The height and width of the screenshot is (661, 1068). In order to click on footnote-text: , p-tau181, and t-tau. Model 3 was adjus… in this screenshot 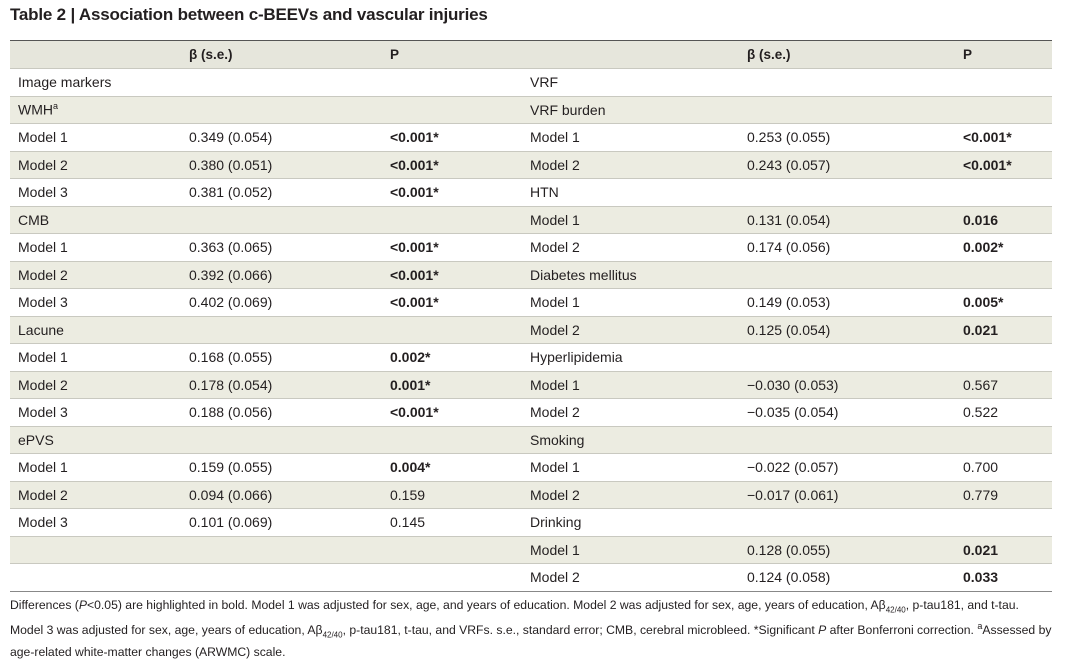, I will do `click(514, 618)`.